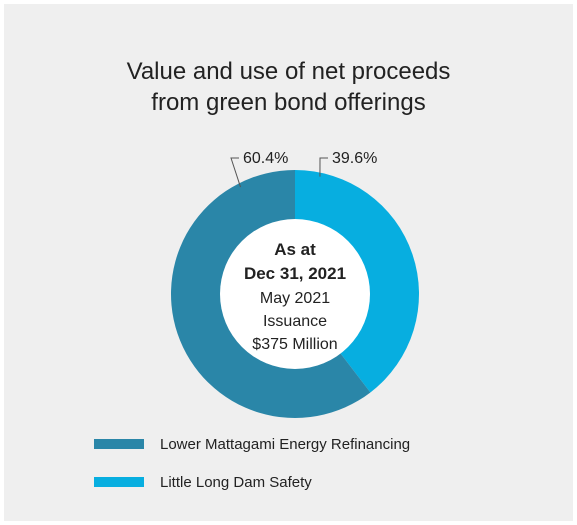 The image size is (577, 525). What do you see at coordinates (295, 273) in the screenshot?
I see `center-label-date: Dec 31, 2021` at bounding box center [295, 273].